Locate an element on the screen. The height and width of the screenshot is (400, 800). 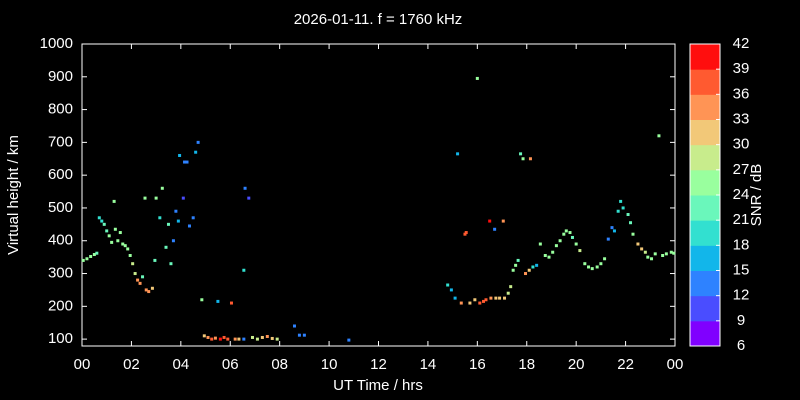
x-tick-label: 22 is located at coordinates (625, 364).